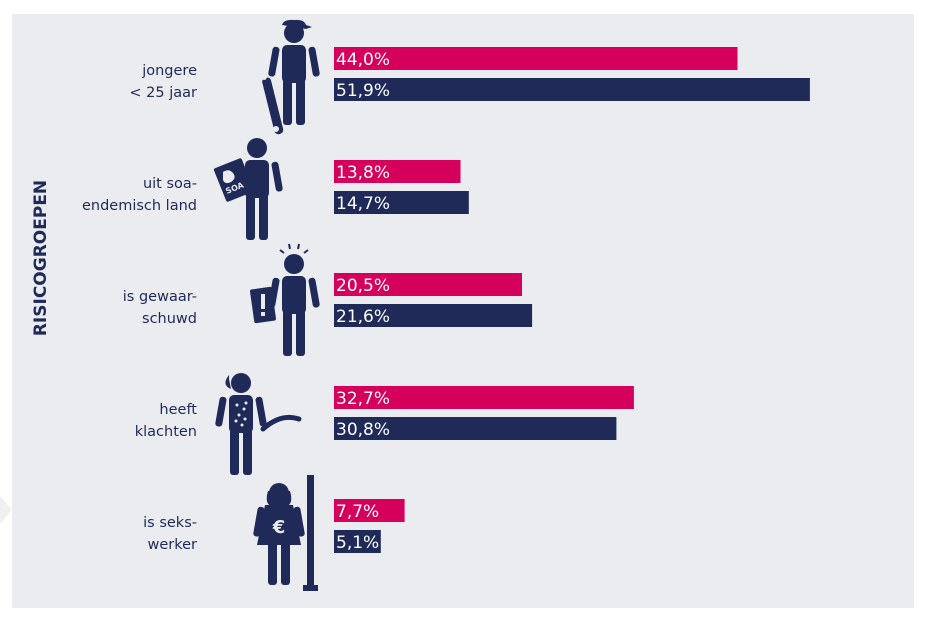  What do you see at coordinates (248, 189) in the screenshot?
I see `globe-soa-icon: SOA` at bounding box center [248, 189].